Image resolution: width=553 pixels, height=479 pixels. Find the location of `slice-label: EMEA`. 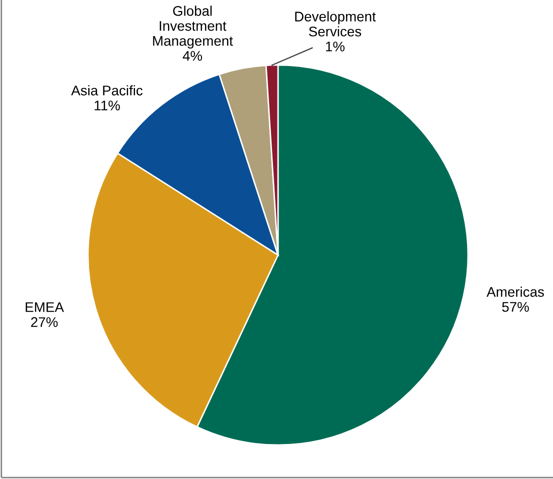

slice-label: EMEA is located at coordinates (45, 307).